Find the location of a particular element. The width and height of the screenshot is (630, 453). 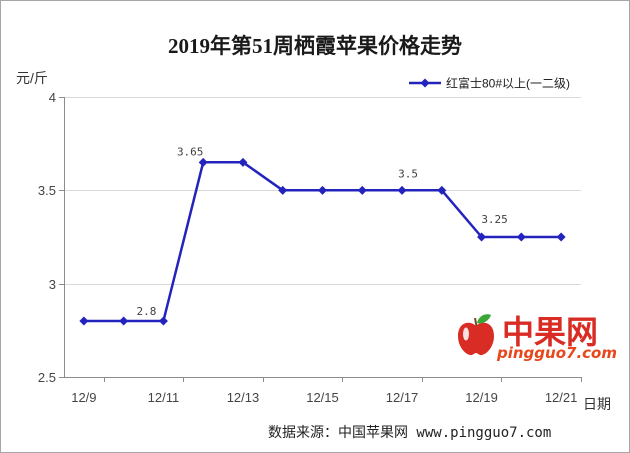

x-tick-label: 12/19 is located at coordinates (481, 397).